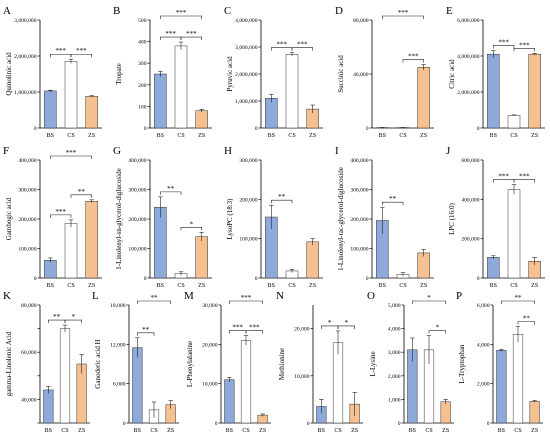 This screenshot has height=445, width=550. Describe the element at coordinates (9, 218) in the screenshot. I see `y-axis-label: Gambogic acid` at that location.